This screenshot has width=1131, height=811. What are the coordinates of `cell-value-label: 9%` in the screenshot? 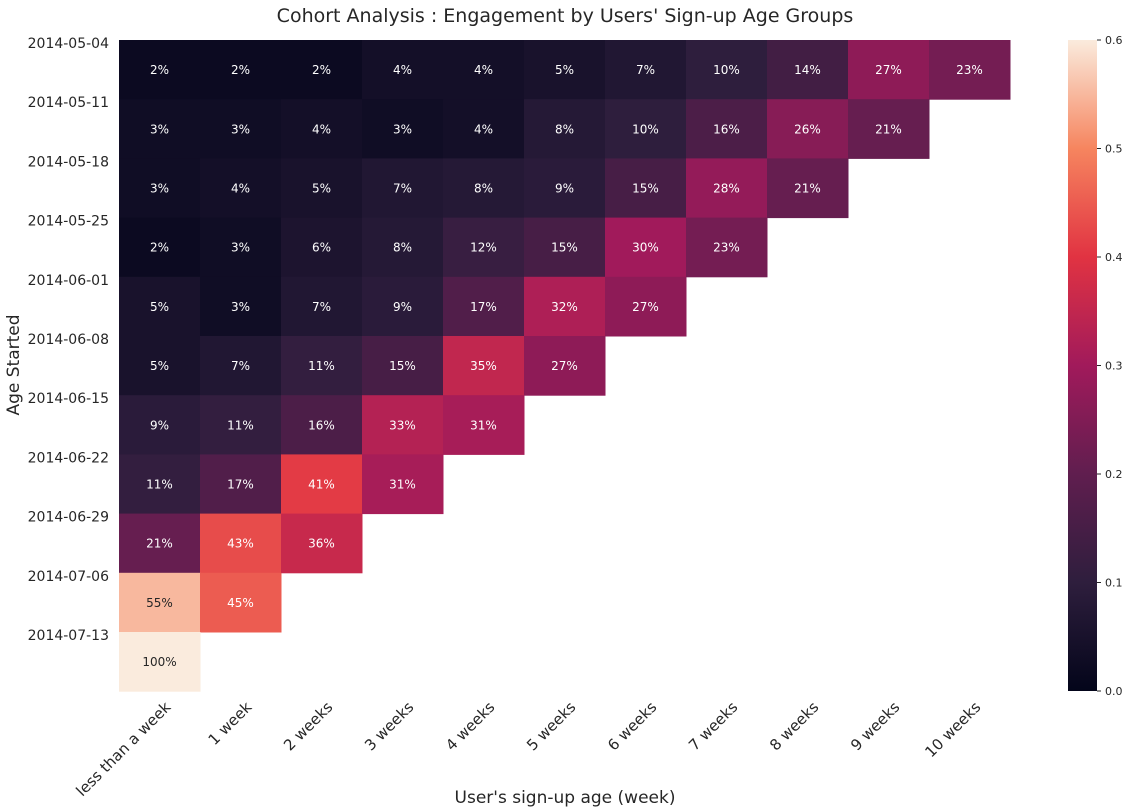 It's located at (564, 189).